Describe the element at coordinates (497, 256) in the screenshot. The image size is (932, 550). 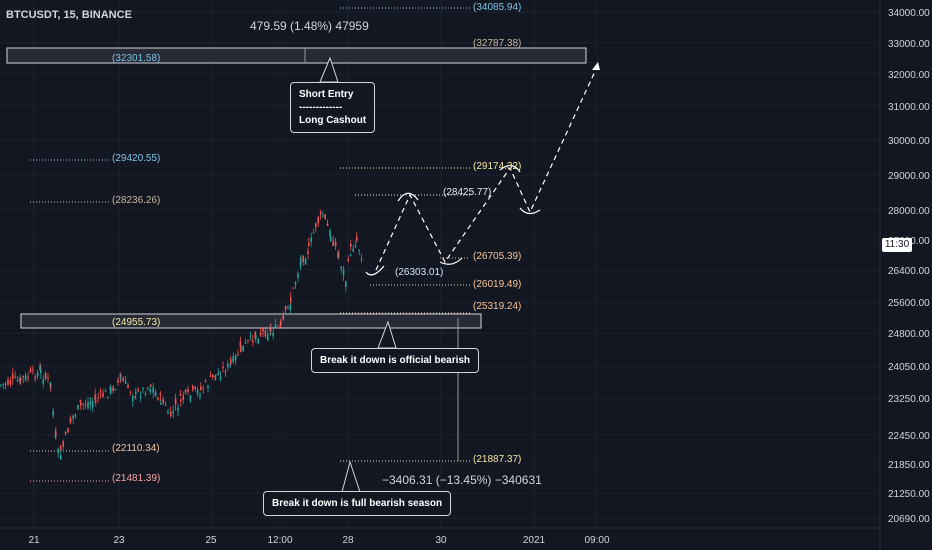
I see `level-label: (26705.39)` at that location.